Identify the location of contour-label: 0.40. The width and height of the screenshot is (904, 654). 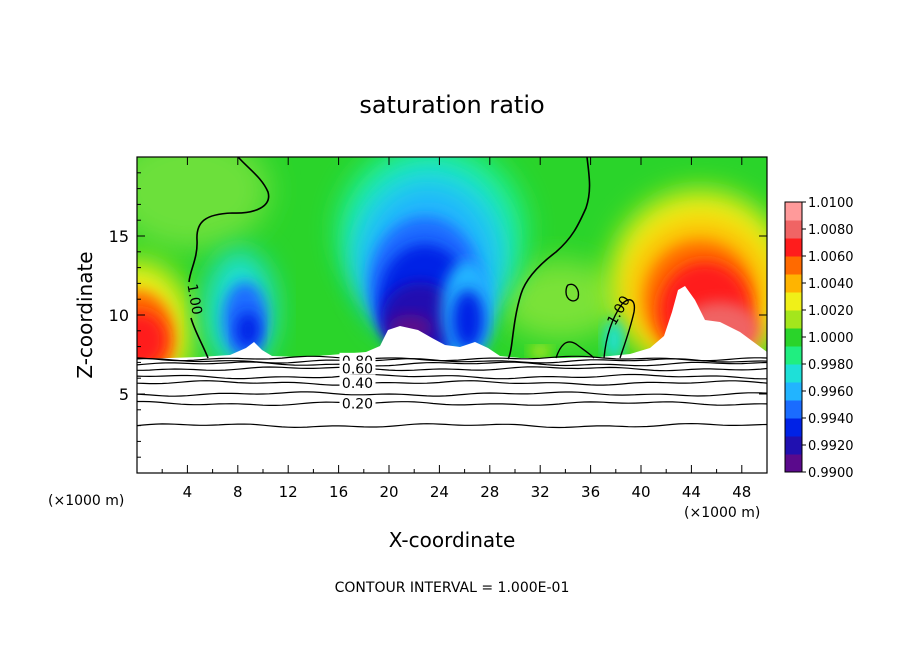
(357, 384).